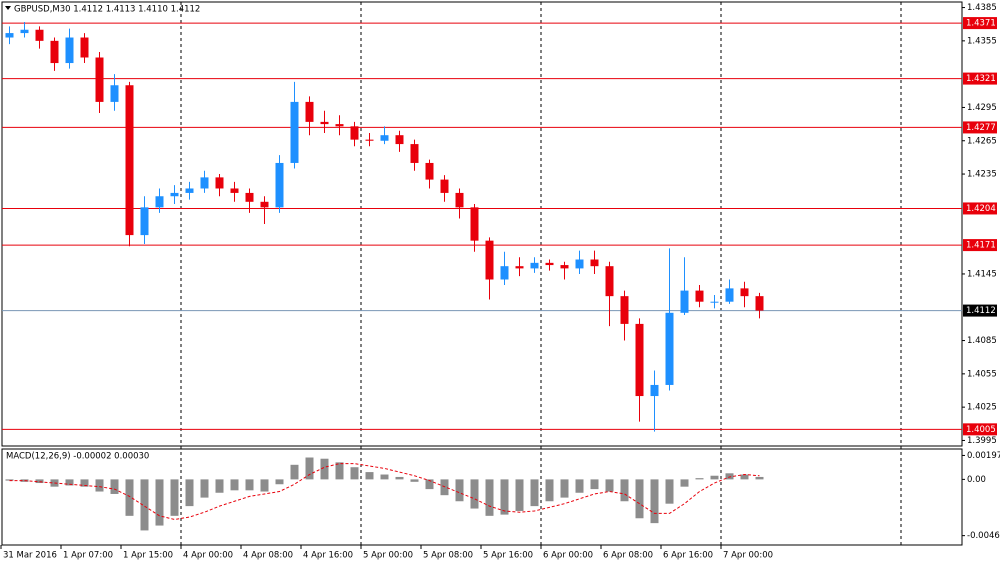  What do you see at coordinates (107, 10) in the screenshot?
I see `chart-title: GBPUSD,M30 1.4112 1.4113 1.4110 1.4112` at bounding box center [107, 10].